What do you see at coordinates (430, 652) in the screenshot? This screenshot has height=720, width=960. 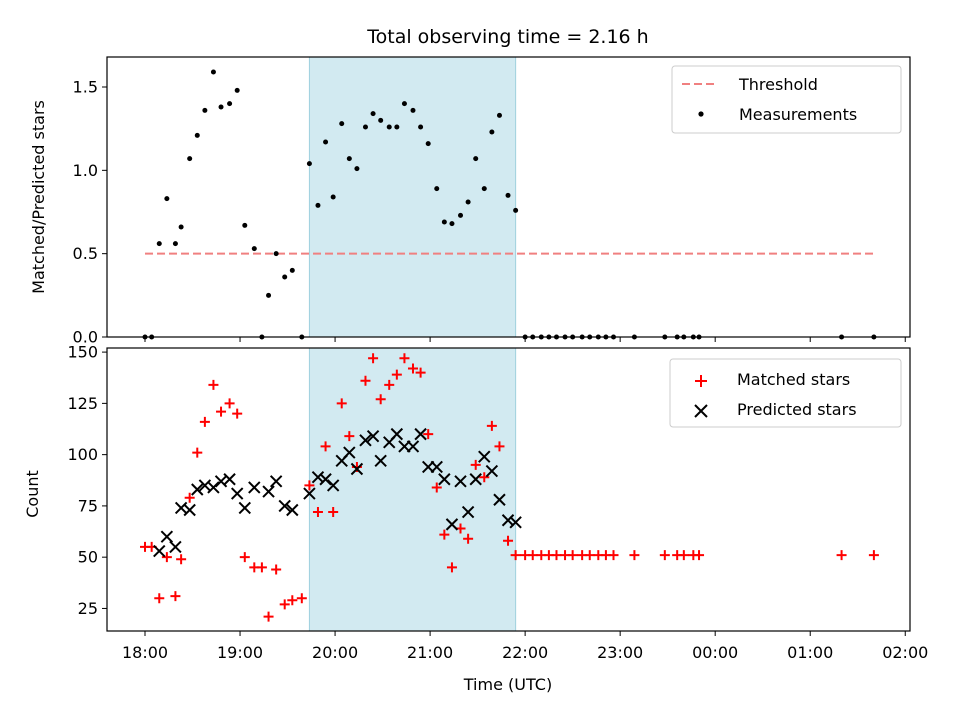 I see `x-tick-label: 21:00` at bounding box center [430, 652].